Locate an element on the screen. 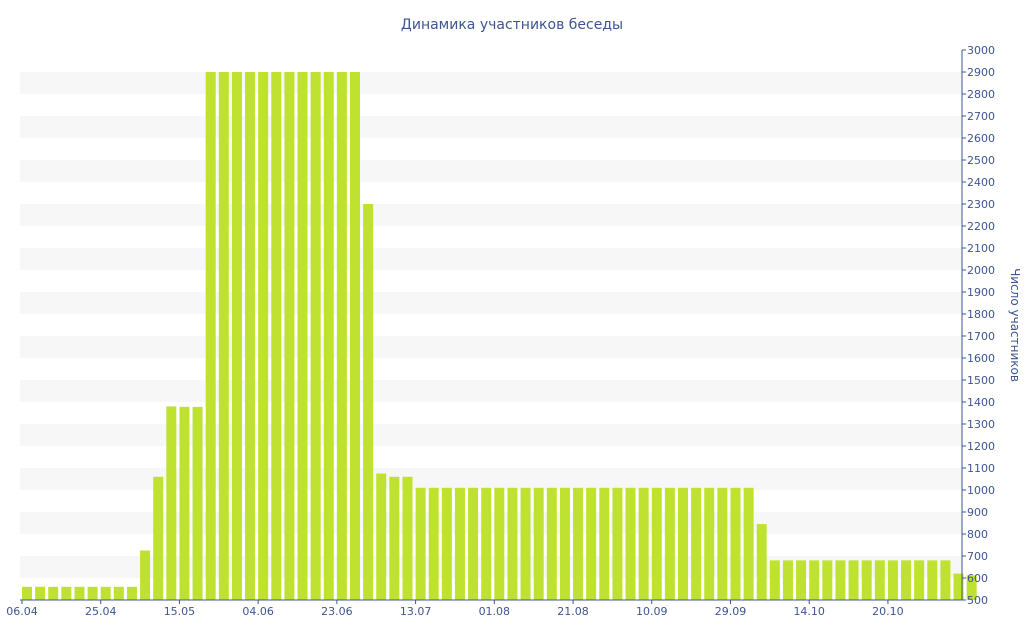 The height and width of the screenshot is (640, 1024). y-tick-label: 2600 is located at coordinates (981, 138).